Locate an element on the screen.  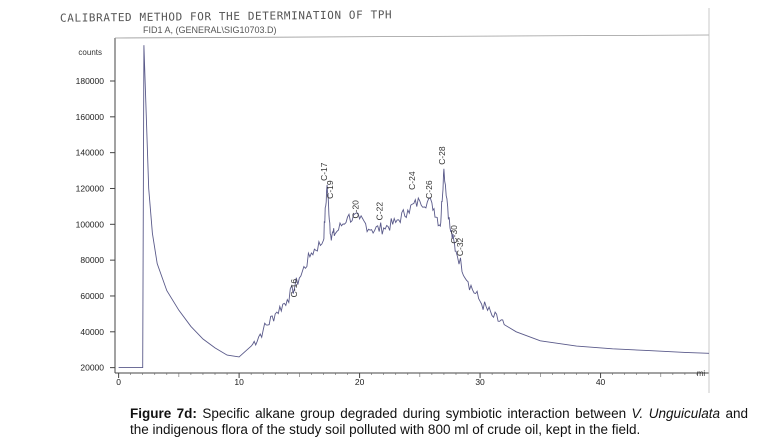
y-tick-label: 40000 is located at coordinates (92, 332).